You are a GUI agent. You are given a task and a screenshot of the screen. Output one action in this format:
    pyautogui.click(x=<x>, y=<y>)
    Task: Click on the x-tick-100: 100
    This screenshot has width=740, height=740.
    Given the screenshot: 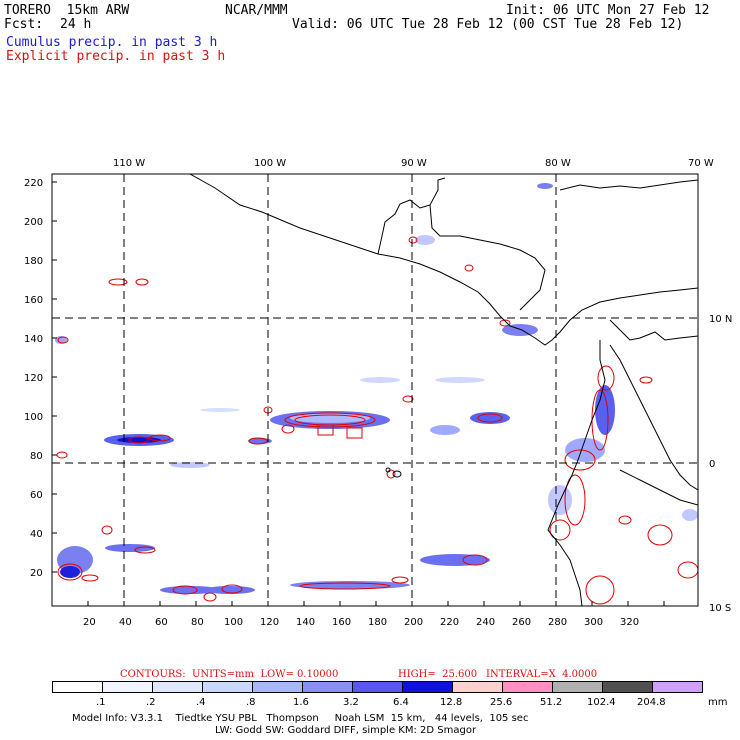 What is the action you would take?
    pyautogui.click(x=233, y=622)
    